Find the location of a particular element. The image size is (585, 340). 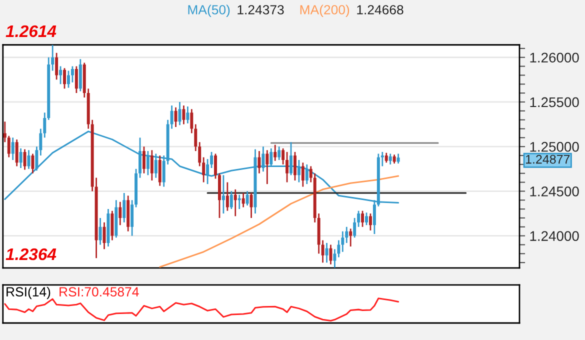

text: MA(200) is located at coordinates (325, 11).